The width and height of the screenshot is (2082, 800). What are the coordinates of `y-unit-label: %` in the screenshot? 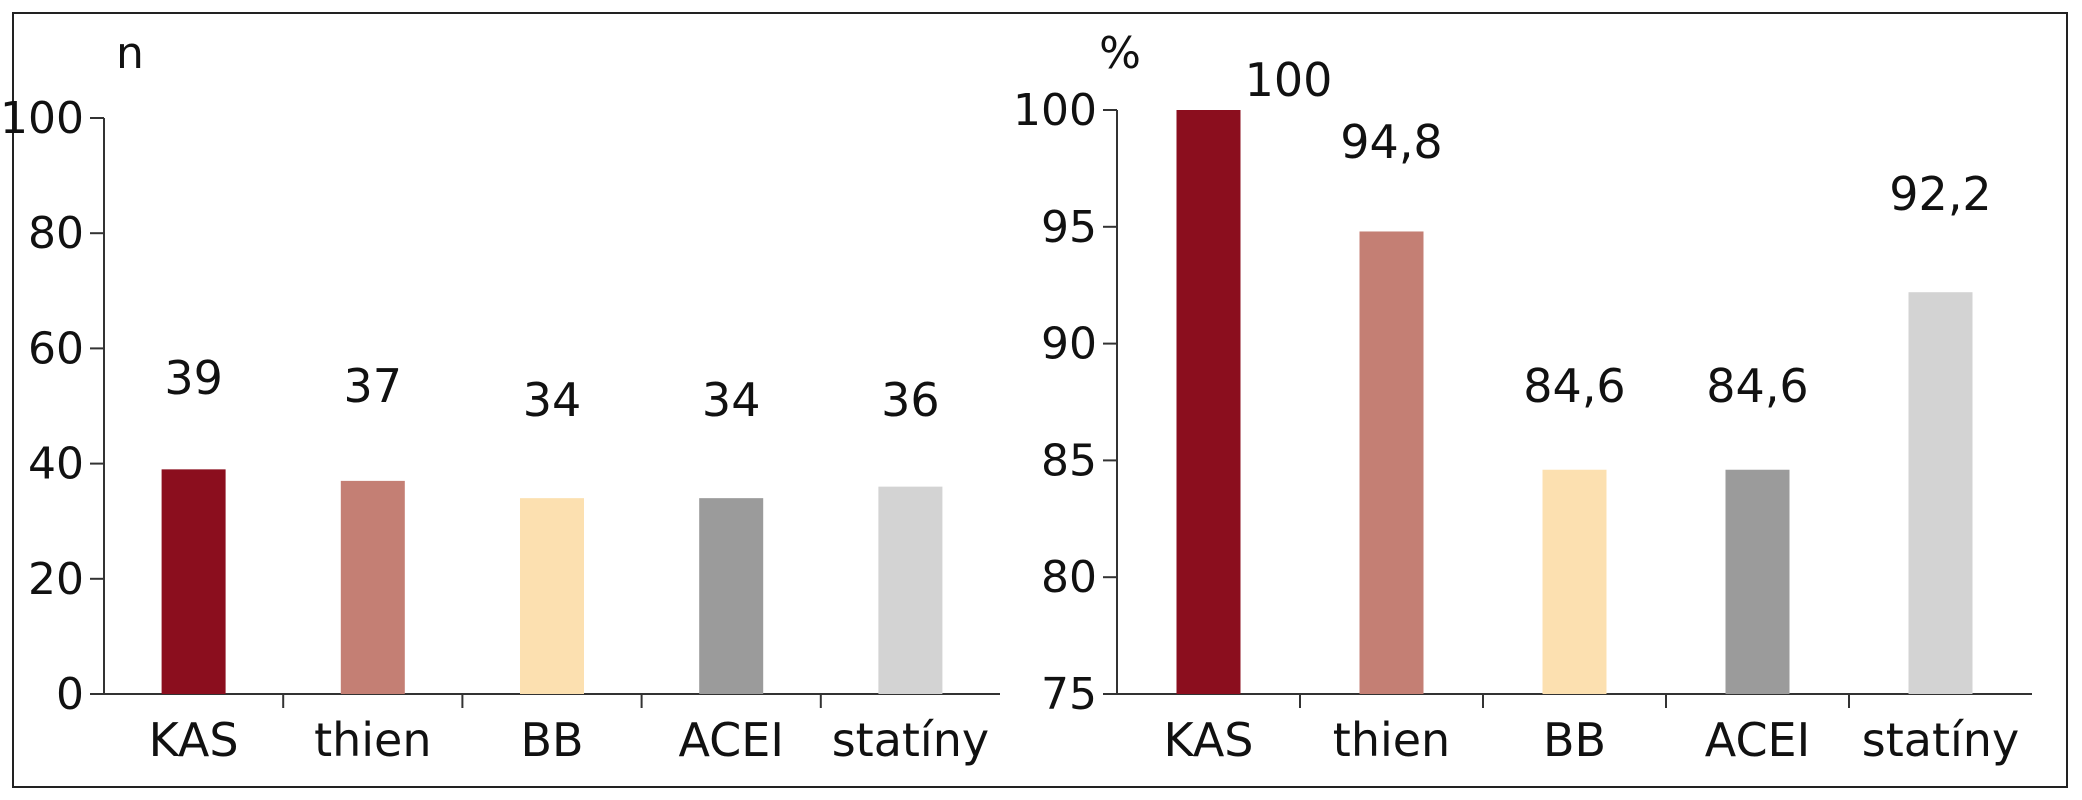 It's located at (1120, 53).